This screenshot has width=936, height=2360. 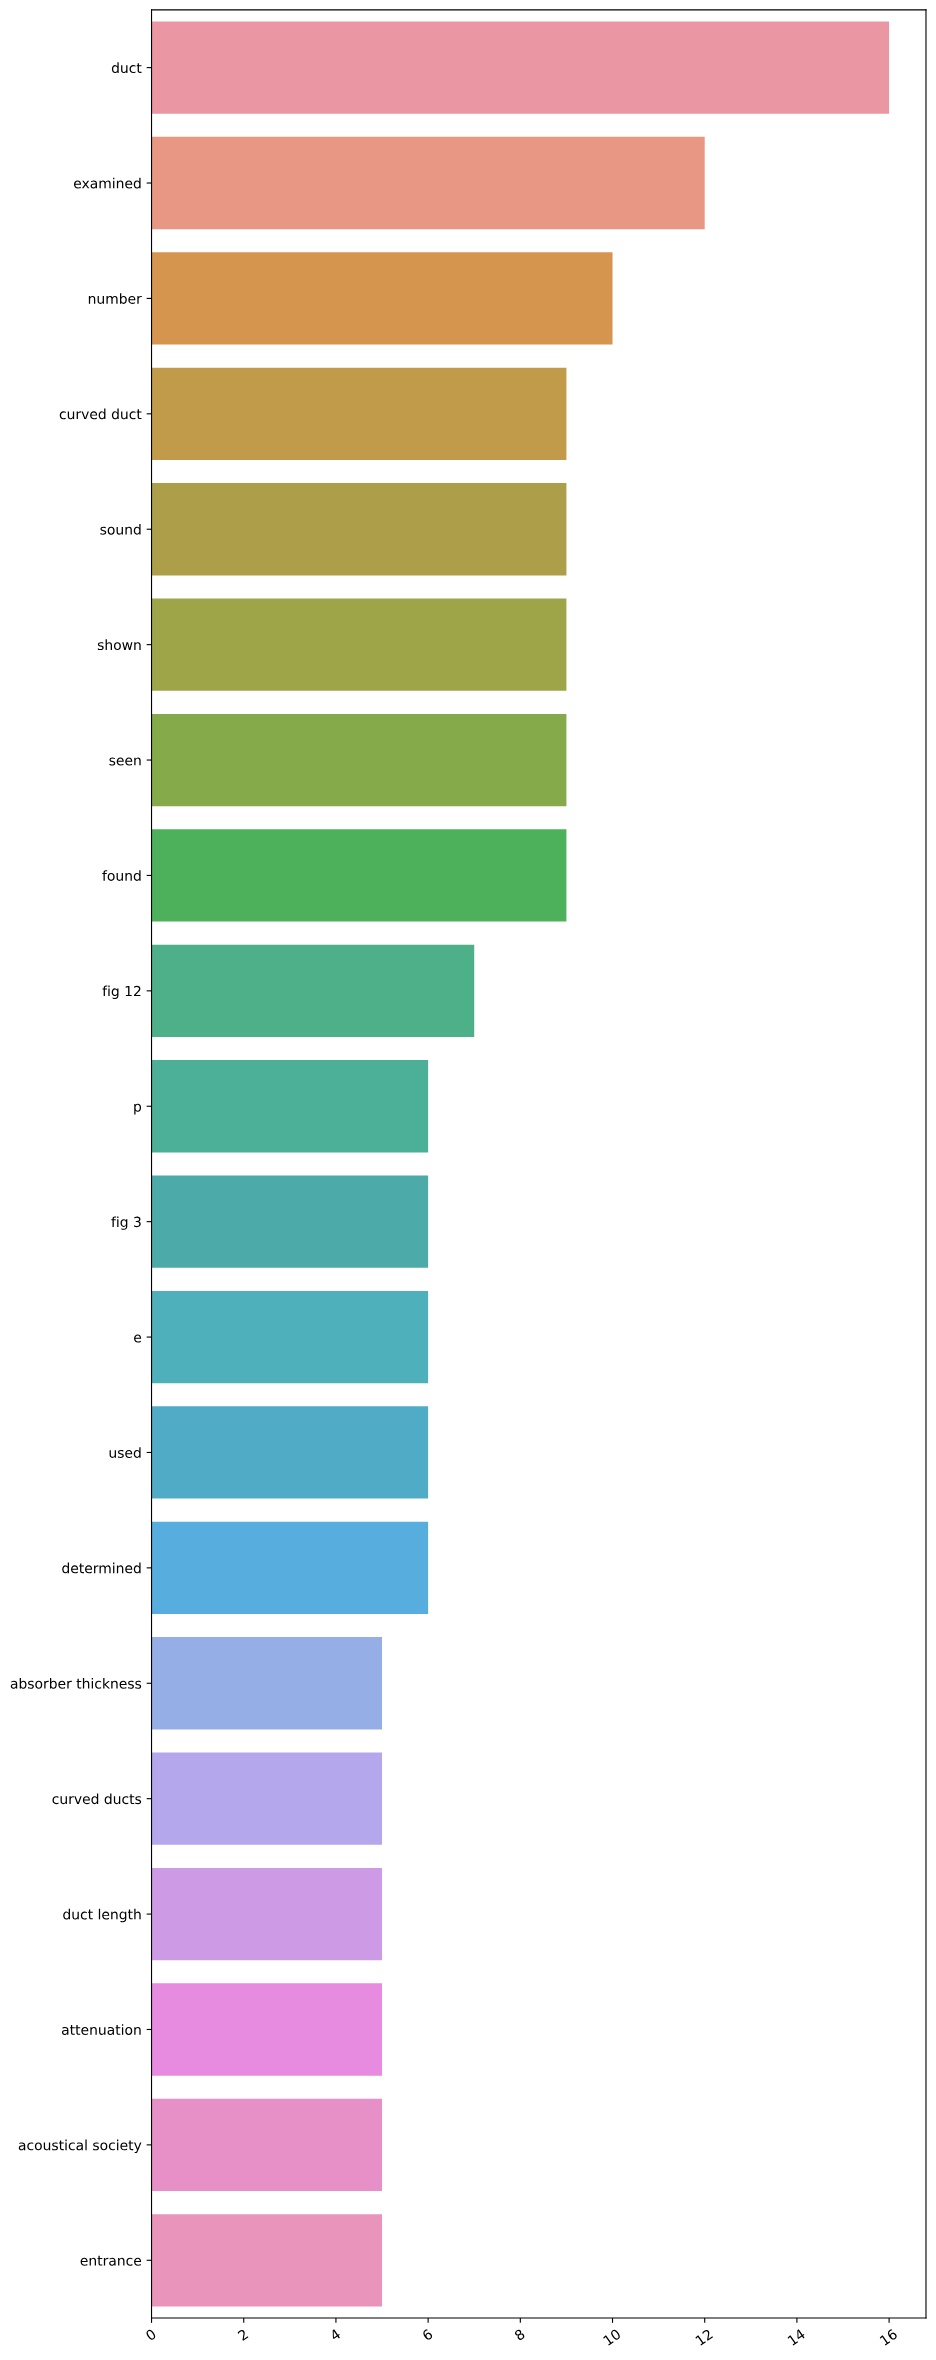 I want to click on x-tick-label: 0, so click(x=150, y=2335).